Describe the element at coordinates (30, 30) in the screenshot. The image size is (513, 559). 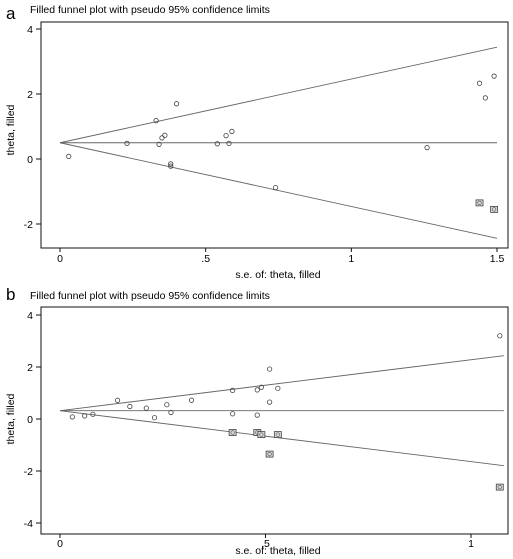
I see `panel-a-ytick-label: 4` at that location.